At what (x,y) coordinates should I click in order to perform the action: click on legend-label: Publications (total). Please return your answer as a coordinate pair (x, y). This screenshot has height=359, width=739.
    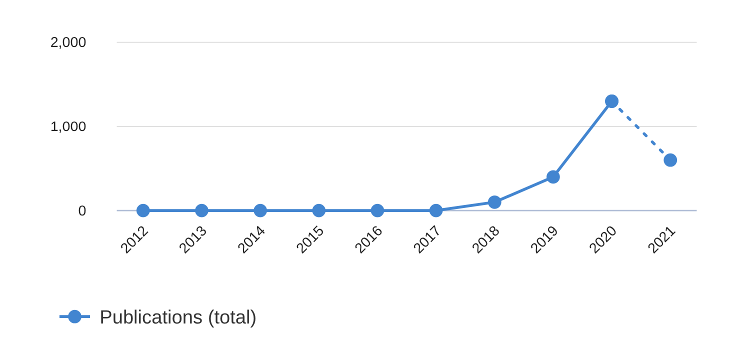
    Looking at the image, I should click on (178, 317).